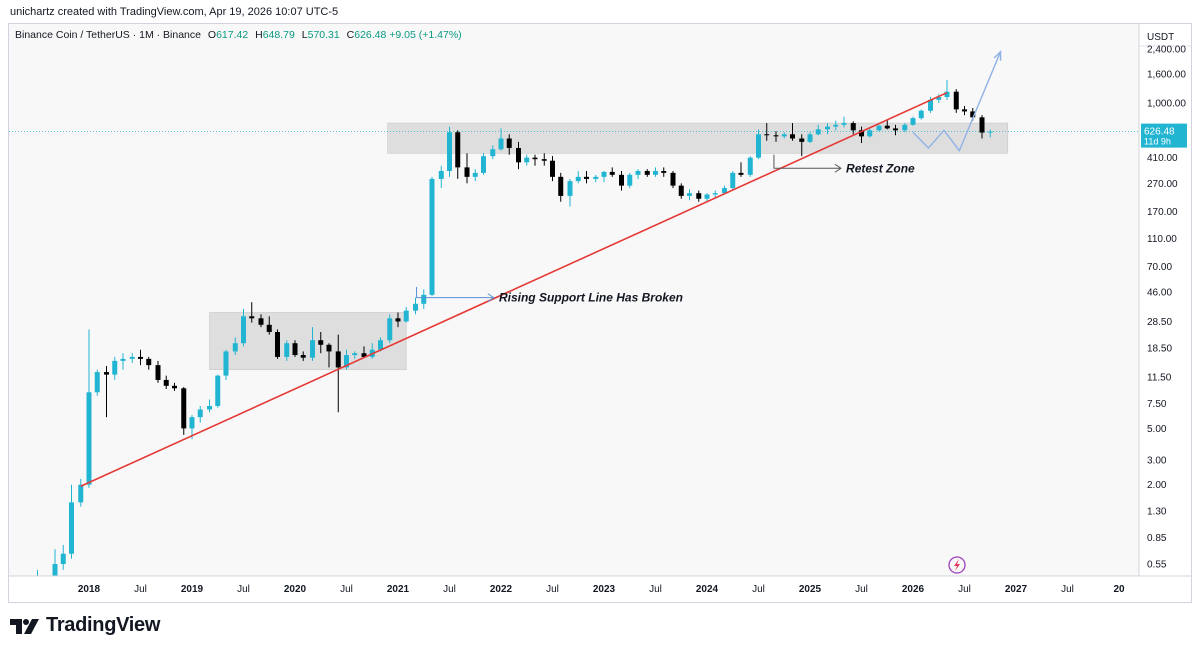 This screenshot has width=1200, height=649. I want to click on price-axis-currency: USDT, so click(1160, 37).